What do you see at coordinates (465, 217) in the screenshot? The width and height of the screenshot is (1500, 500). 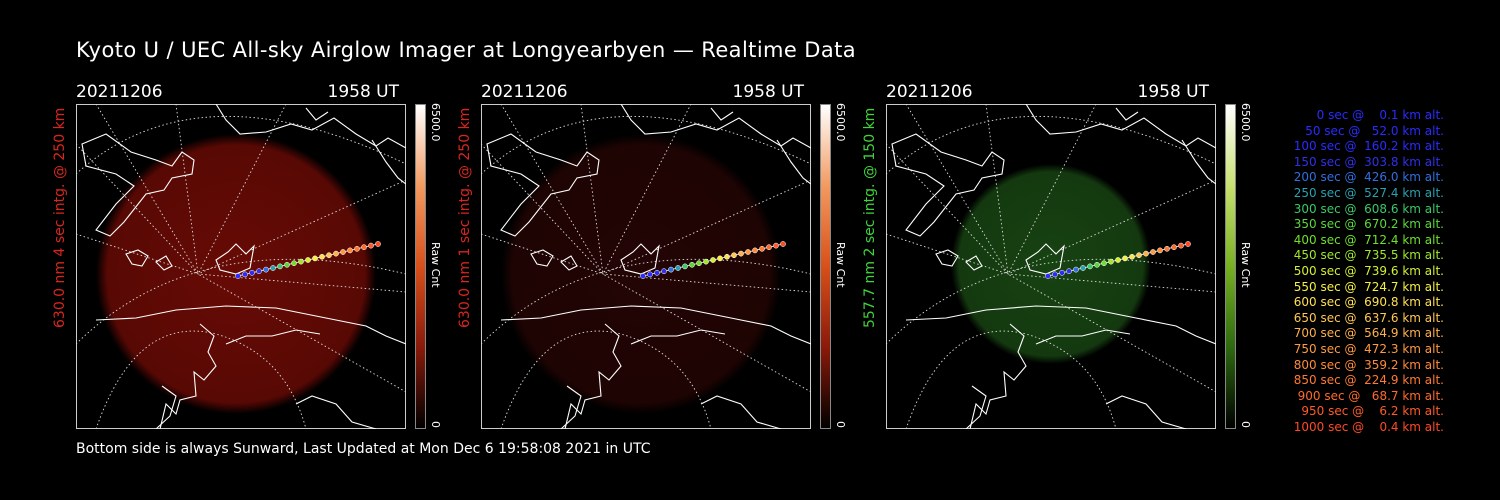 I see `panel-wavelength-label: 630.0 nm 1 sec intg. @ 250 km` at bounding box center [465, 217].